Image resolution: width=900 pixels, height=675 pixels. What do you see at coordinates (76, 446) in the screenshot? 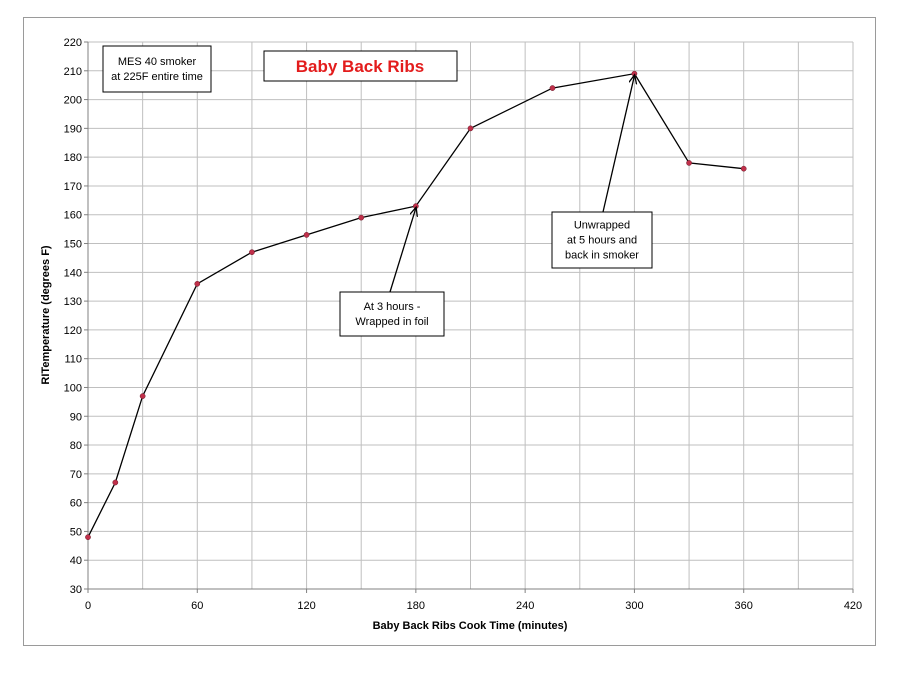
I see `y-tick-label: 80` at bounding box center [76, 446].